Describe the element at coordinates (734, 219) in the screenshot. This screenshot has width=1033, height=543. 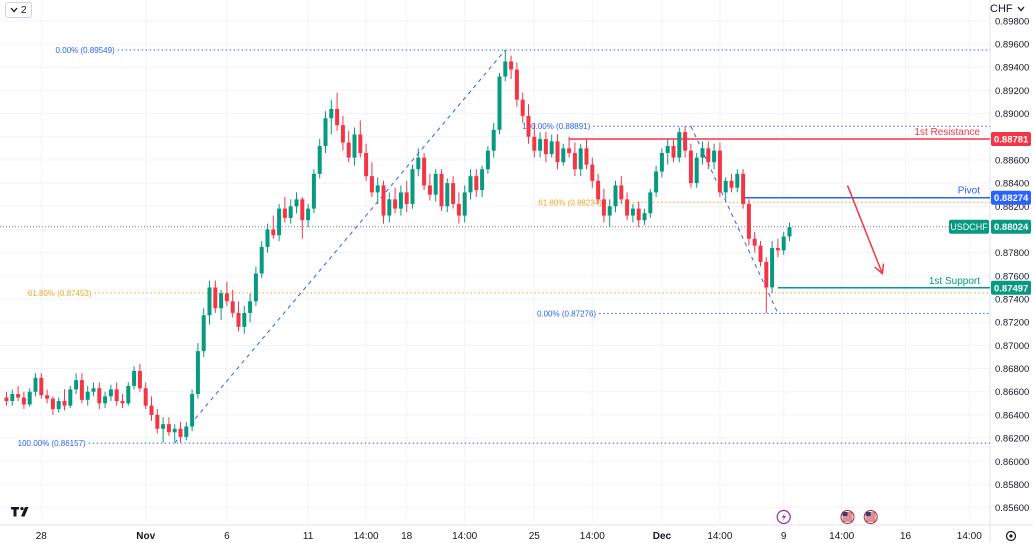
I see `fib-trend-line` at that location.